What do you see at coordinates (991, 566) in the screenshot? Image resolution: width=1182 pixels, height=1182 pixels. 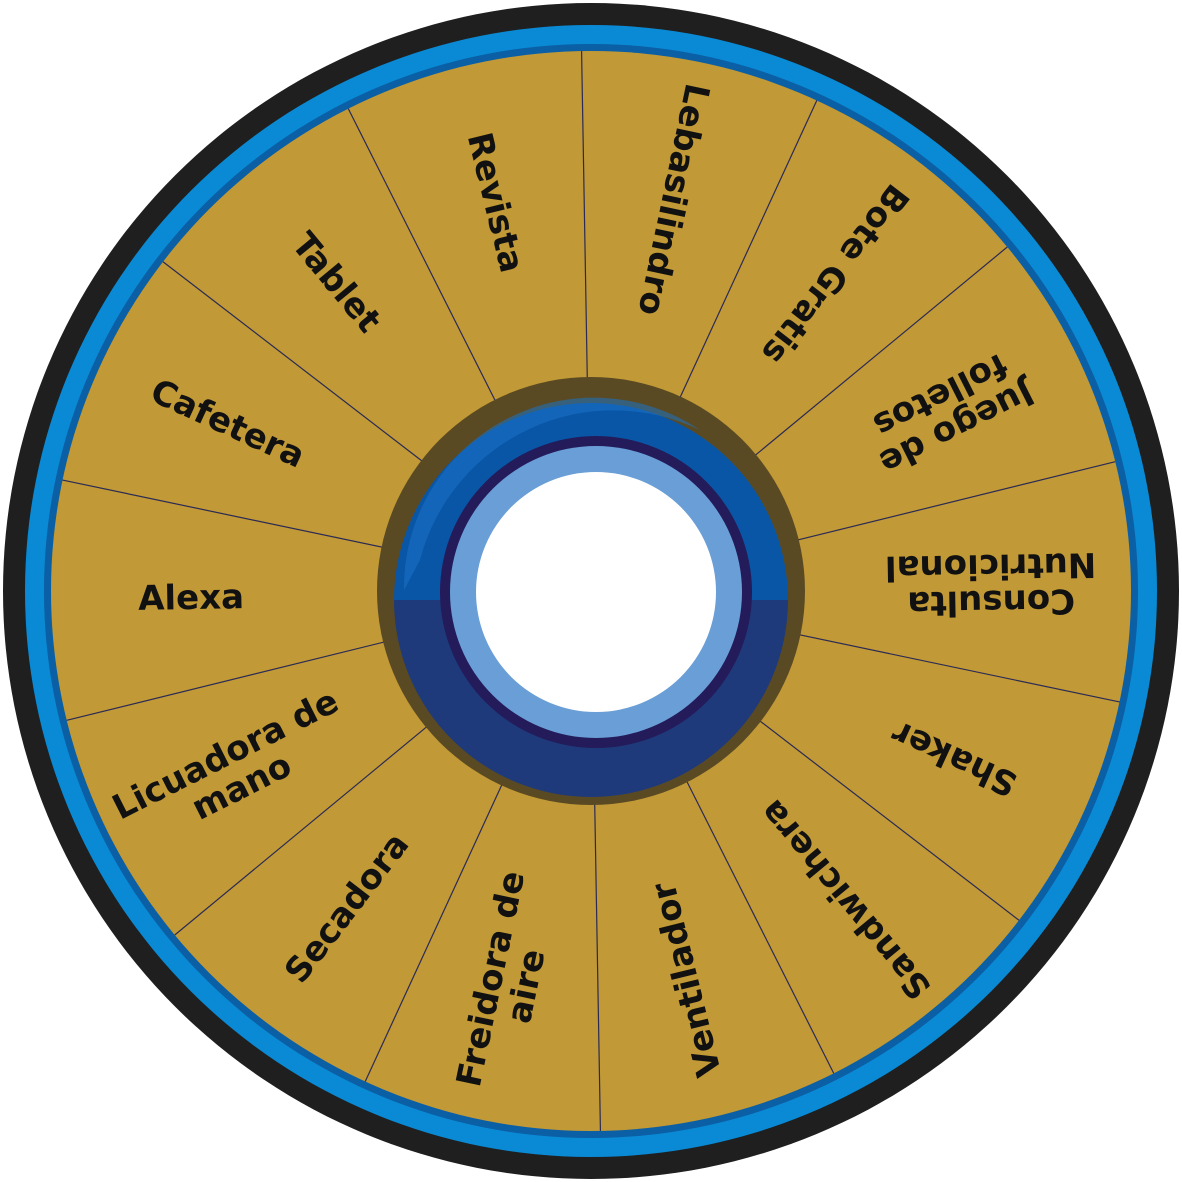 I see `segment-label-line: Nutricional` at bounding box center [991, 566].